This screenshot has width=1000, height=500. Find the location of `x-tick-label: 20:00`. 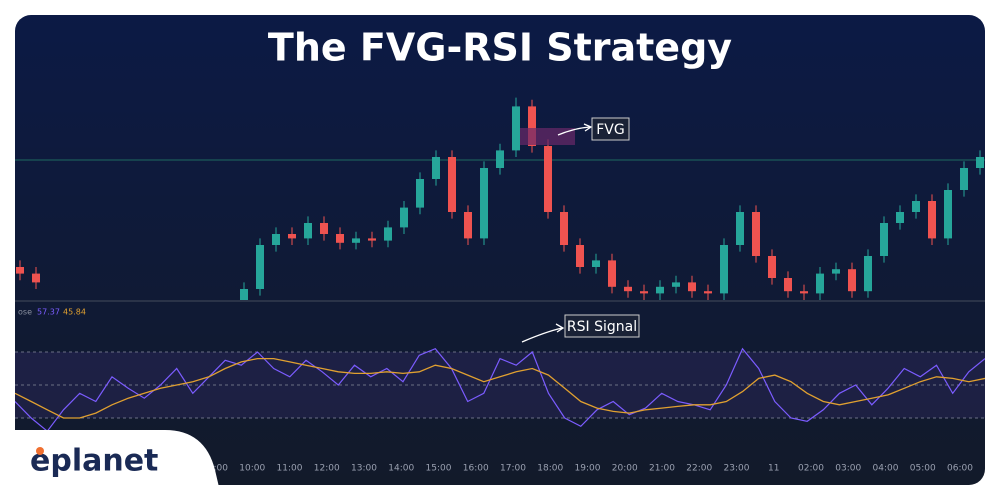

x-tick-label: 20:00 is located at coordinates (625, 469).